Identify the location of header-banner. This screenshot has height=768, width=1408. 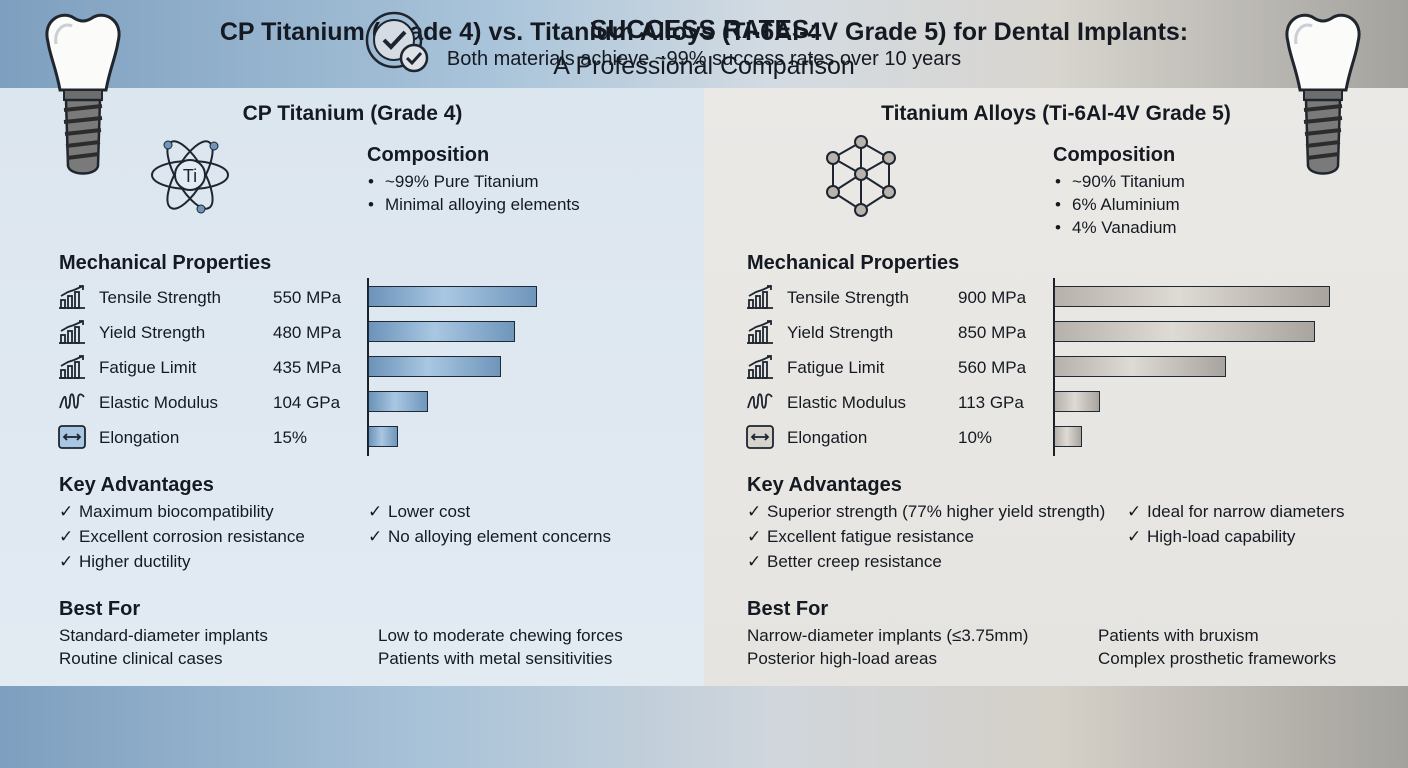
(704, 44).